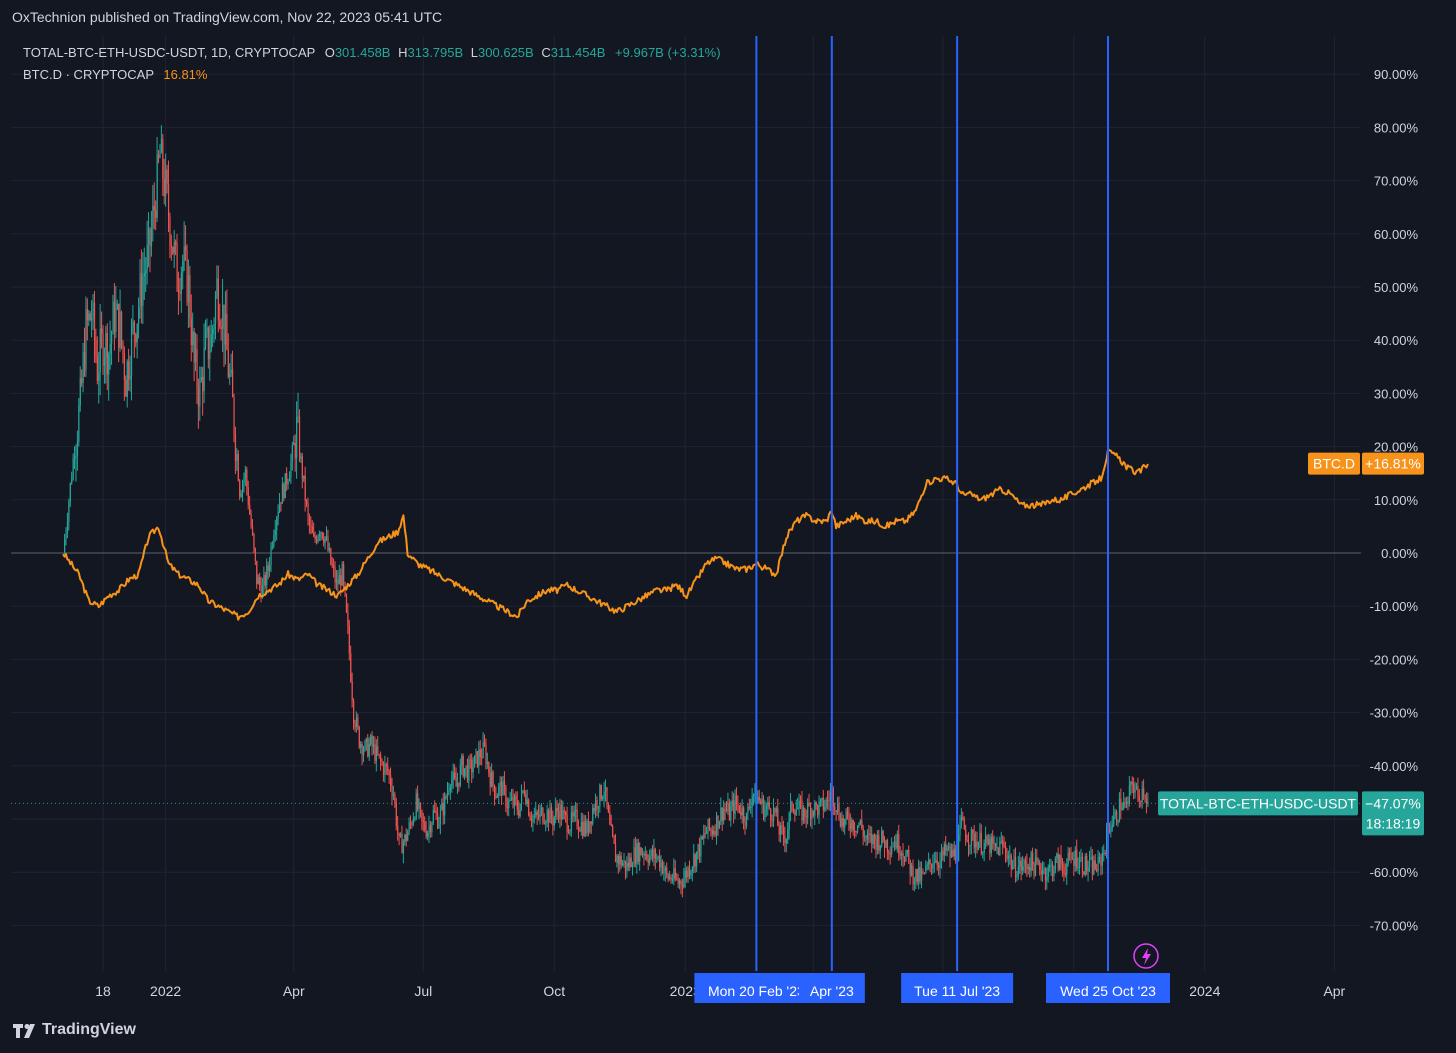  Describe the element at coordinates (165, 991) in the screenshot. I see `x-tick-label: 2022` at that location.